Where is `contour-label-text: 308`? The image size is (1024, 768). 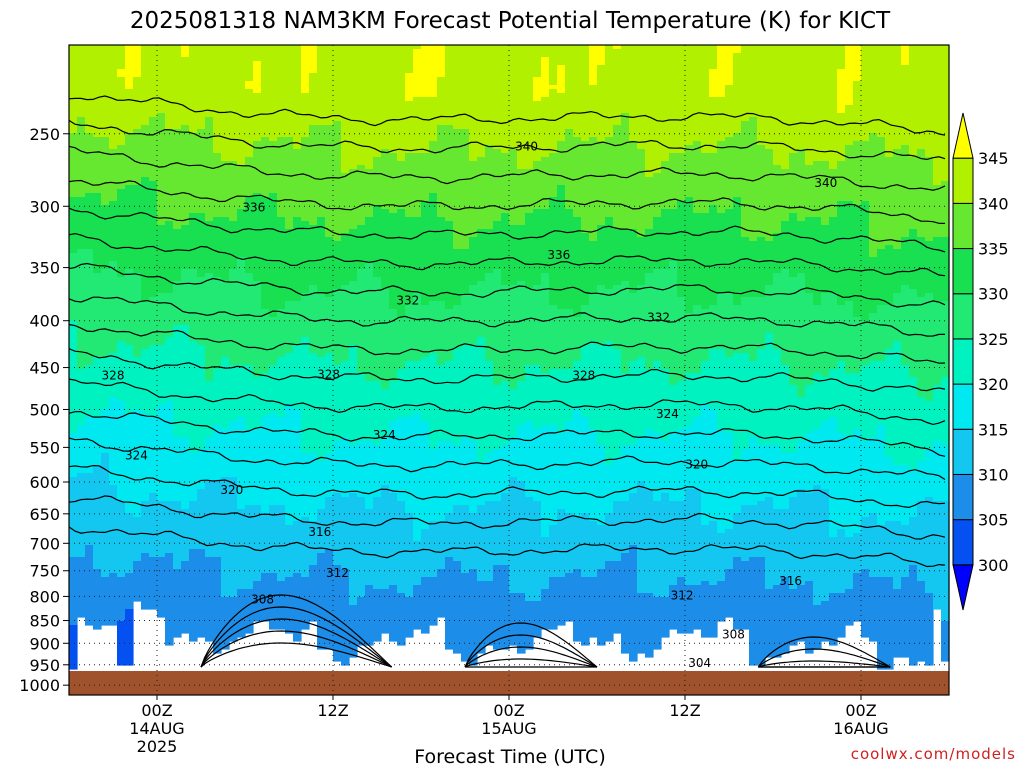
contour-label-text: 308 is located at coordinates (733, 634).